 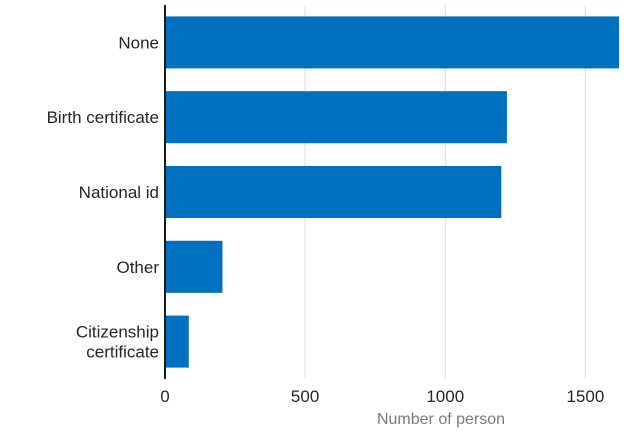 I want to click on x-axis-title: Number of person, so click(x=441, y=419).